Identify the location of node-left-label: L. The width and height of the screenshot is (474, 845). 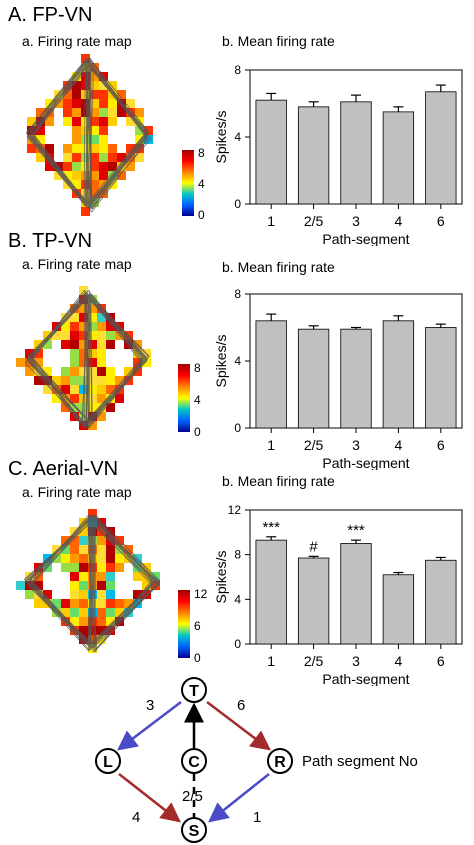
(108, 762).